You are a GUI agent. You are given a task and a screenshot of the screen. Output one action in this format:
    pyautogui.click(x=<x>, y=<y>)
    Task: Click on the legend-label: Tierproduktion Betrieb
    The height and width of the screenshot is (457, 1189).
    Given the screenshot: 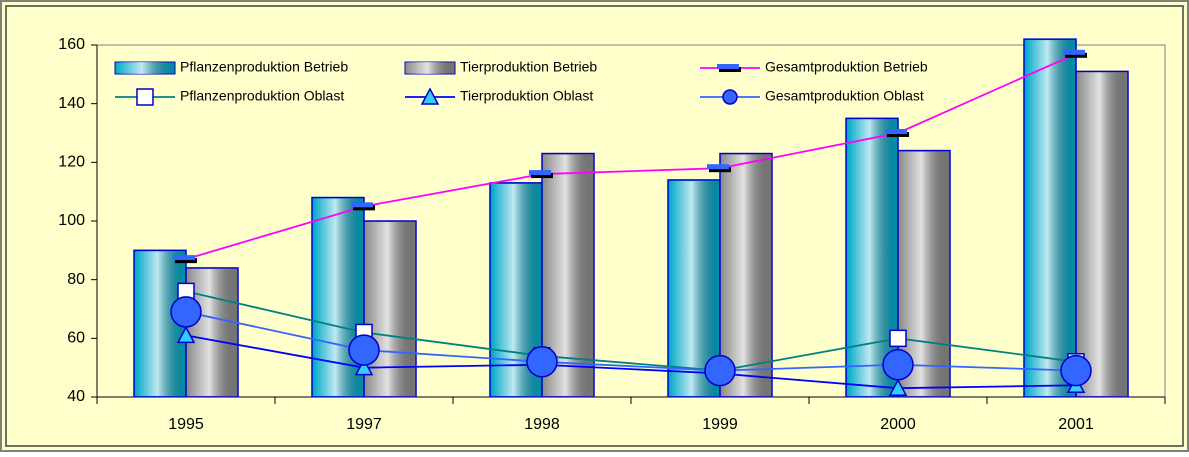 What is the action you would take?
    pyautogui.click(x=528, y=67)
    